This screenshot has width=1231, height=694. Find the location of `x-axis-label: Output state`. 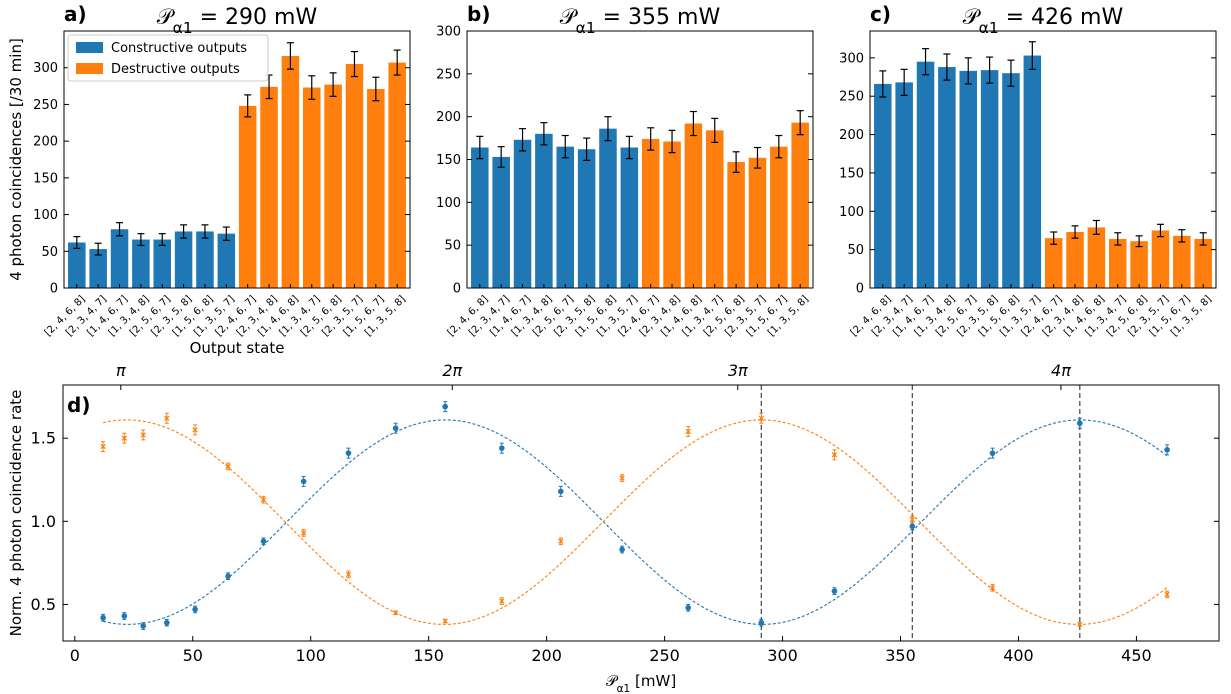

x-axis-label: Output state is located at coordinates (237, 348).